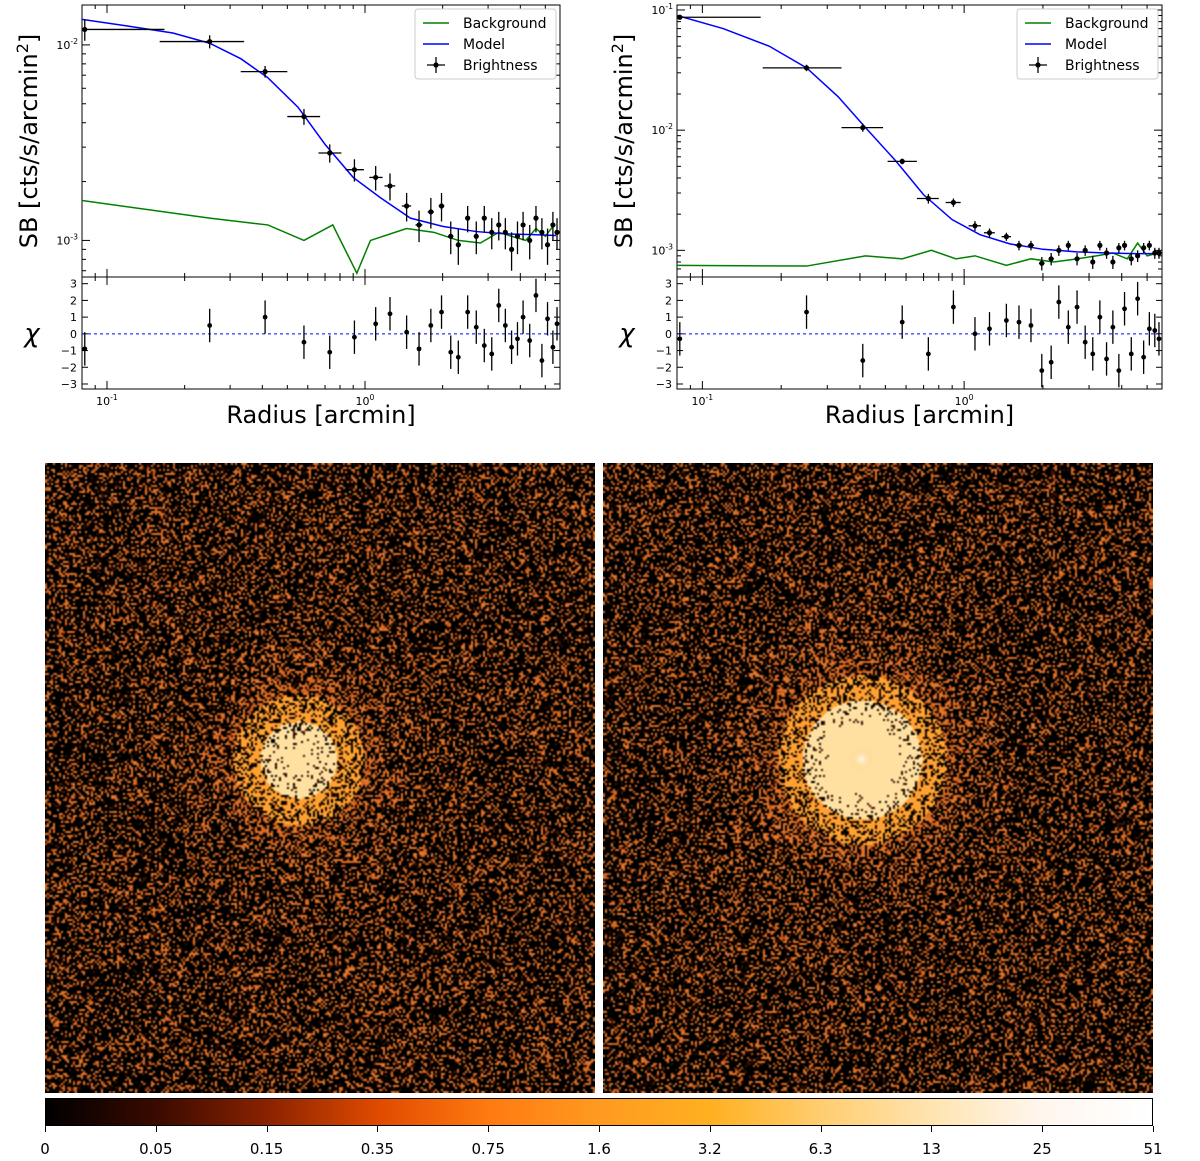 Image resolution: width=1200 pixels, height=1161 pixels. I want to click on residual-y-tick-label: −3, so click(664, 384).